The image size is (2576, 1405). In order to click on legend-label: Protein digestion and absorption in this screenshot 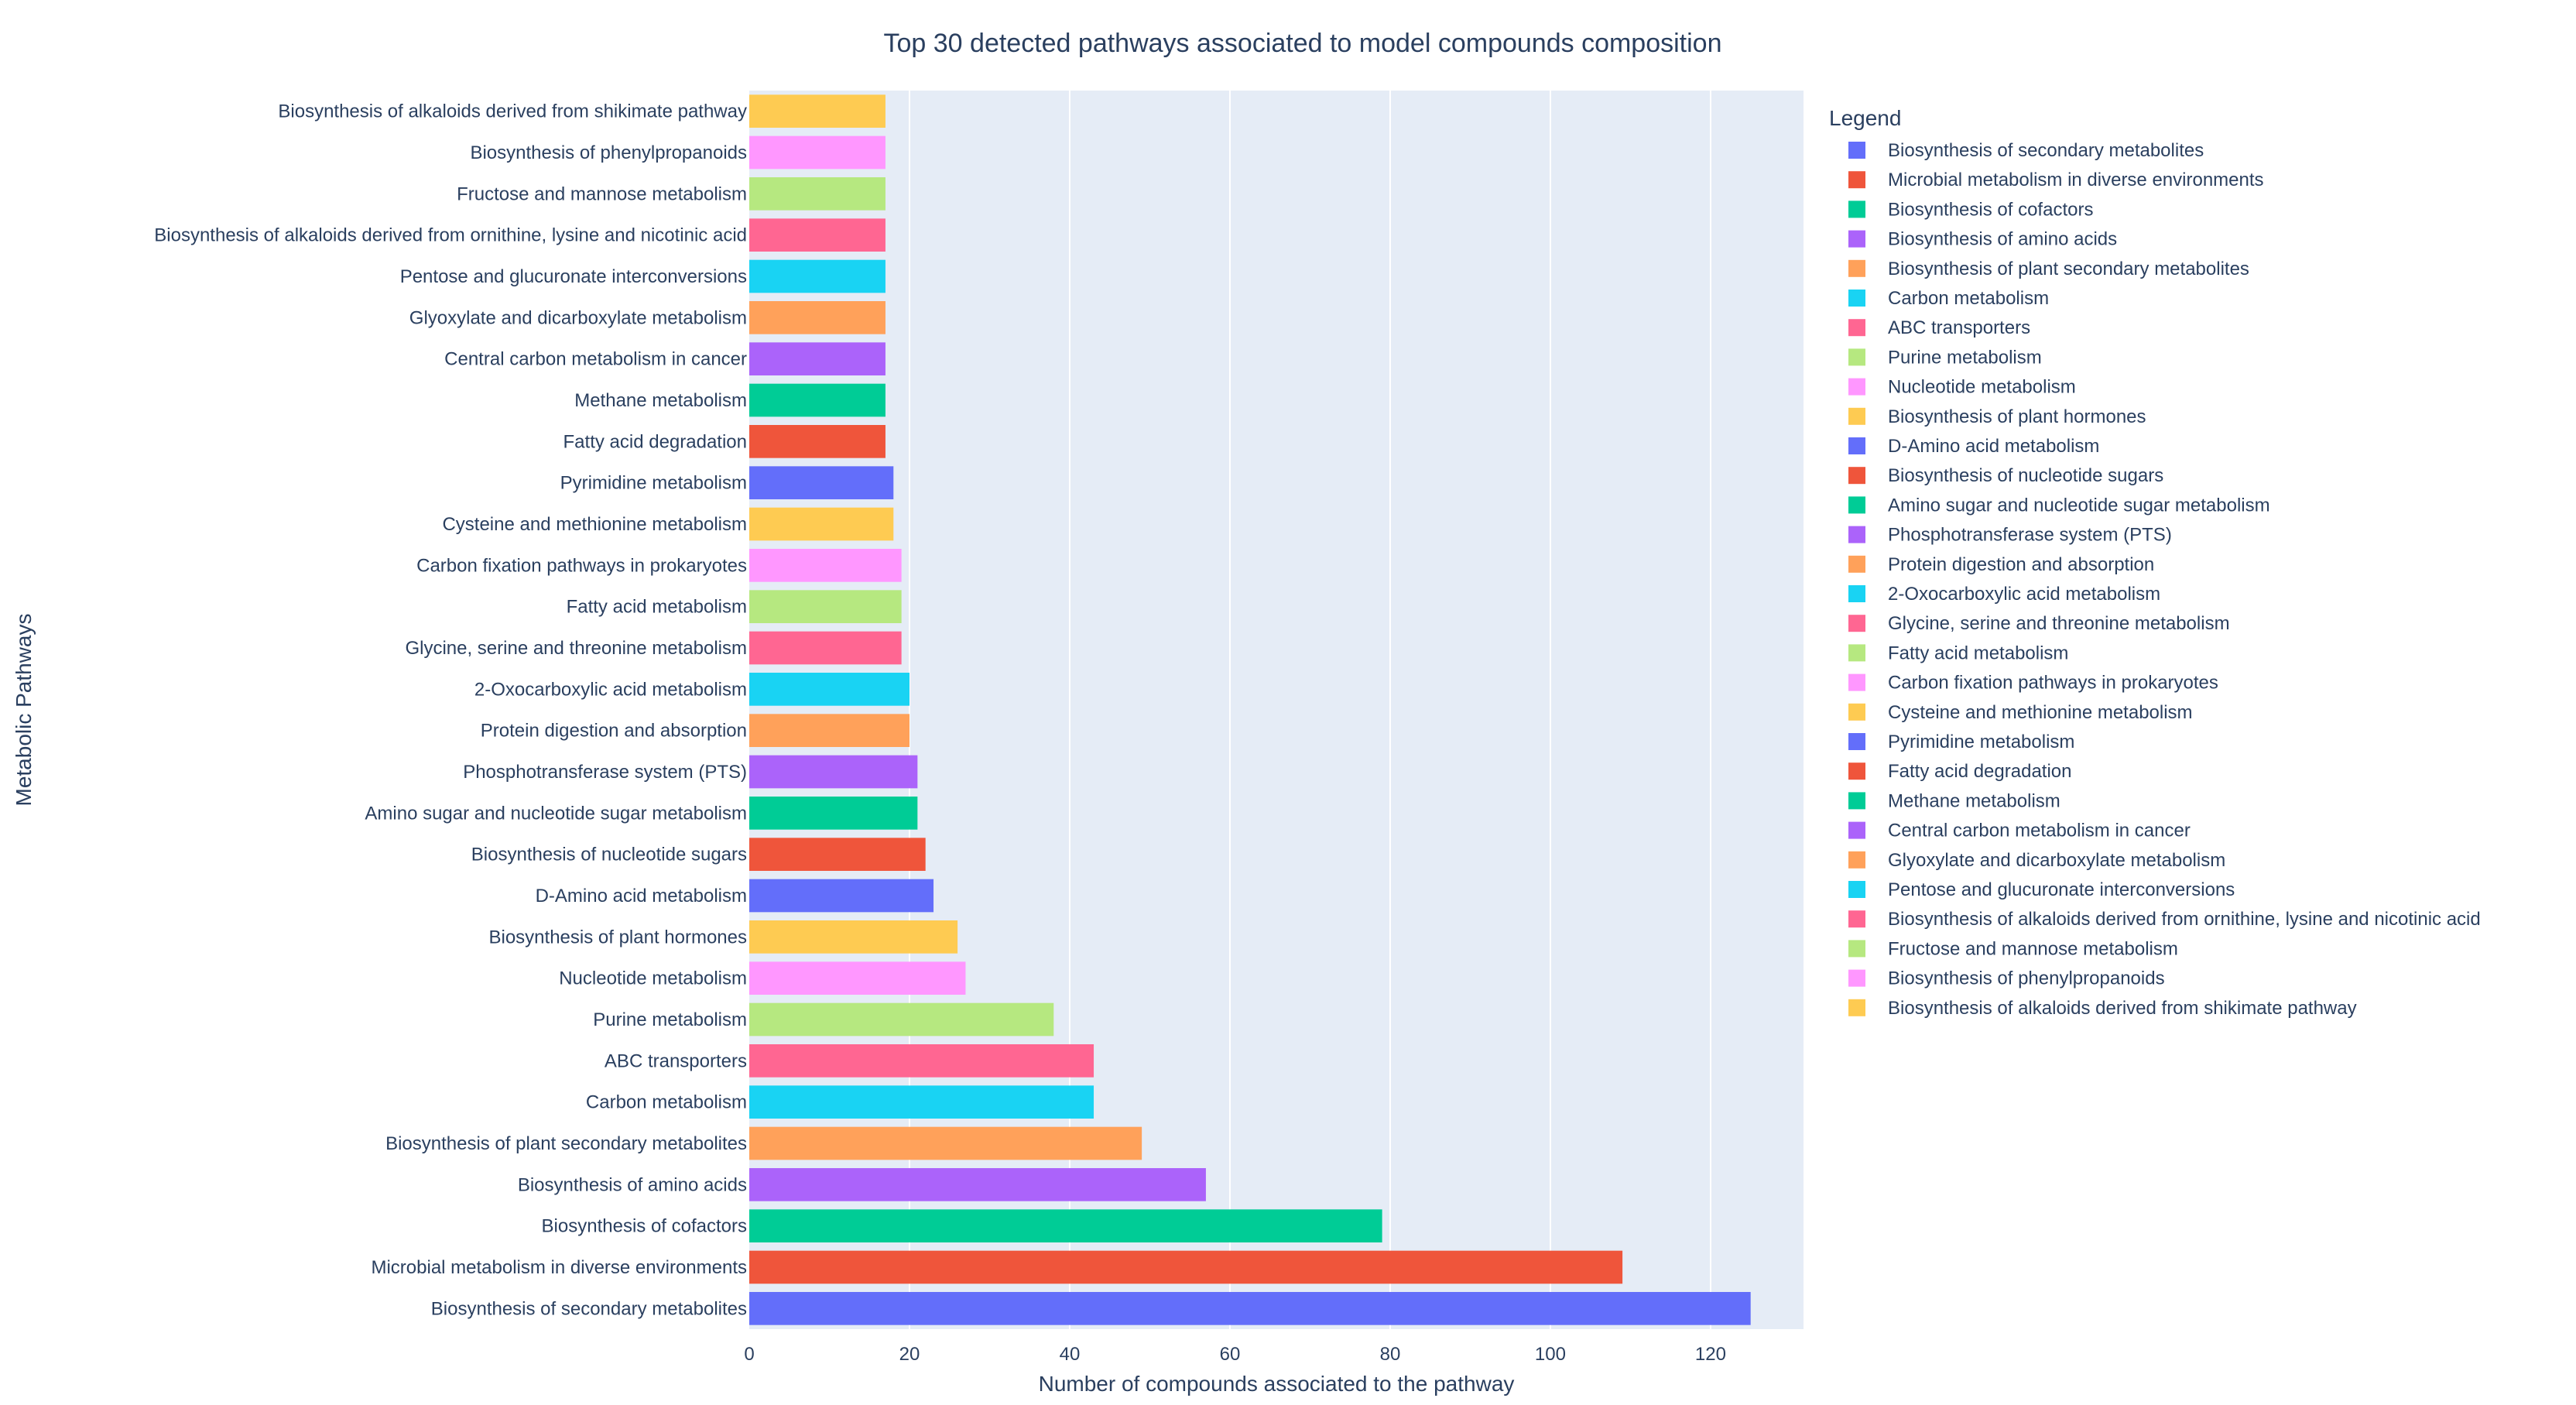, I will do `click(2021, 564)`.